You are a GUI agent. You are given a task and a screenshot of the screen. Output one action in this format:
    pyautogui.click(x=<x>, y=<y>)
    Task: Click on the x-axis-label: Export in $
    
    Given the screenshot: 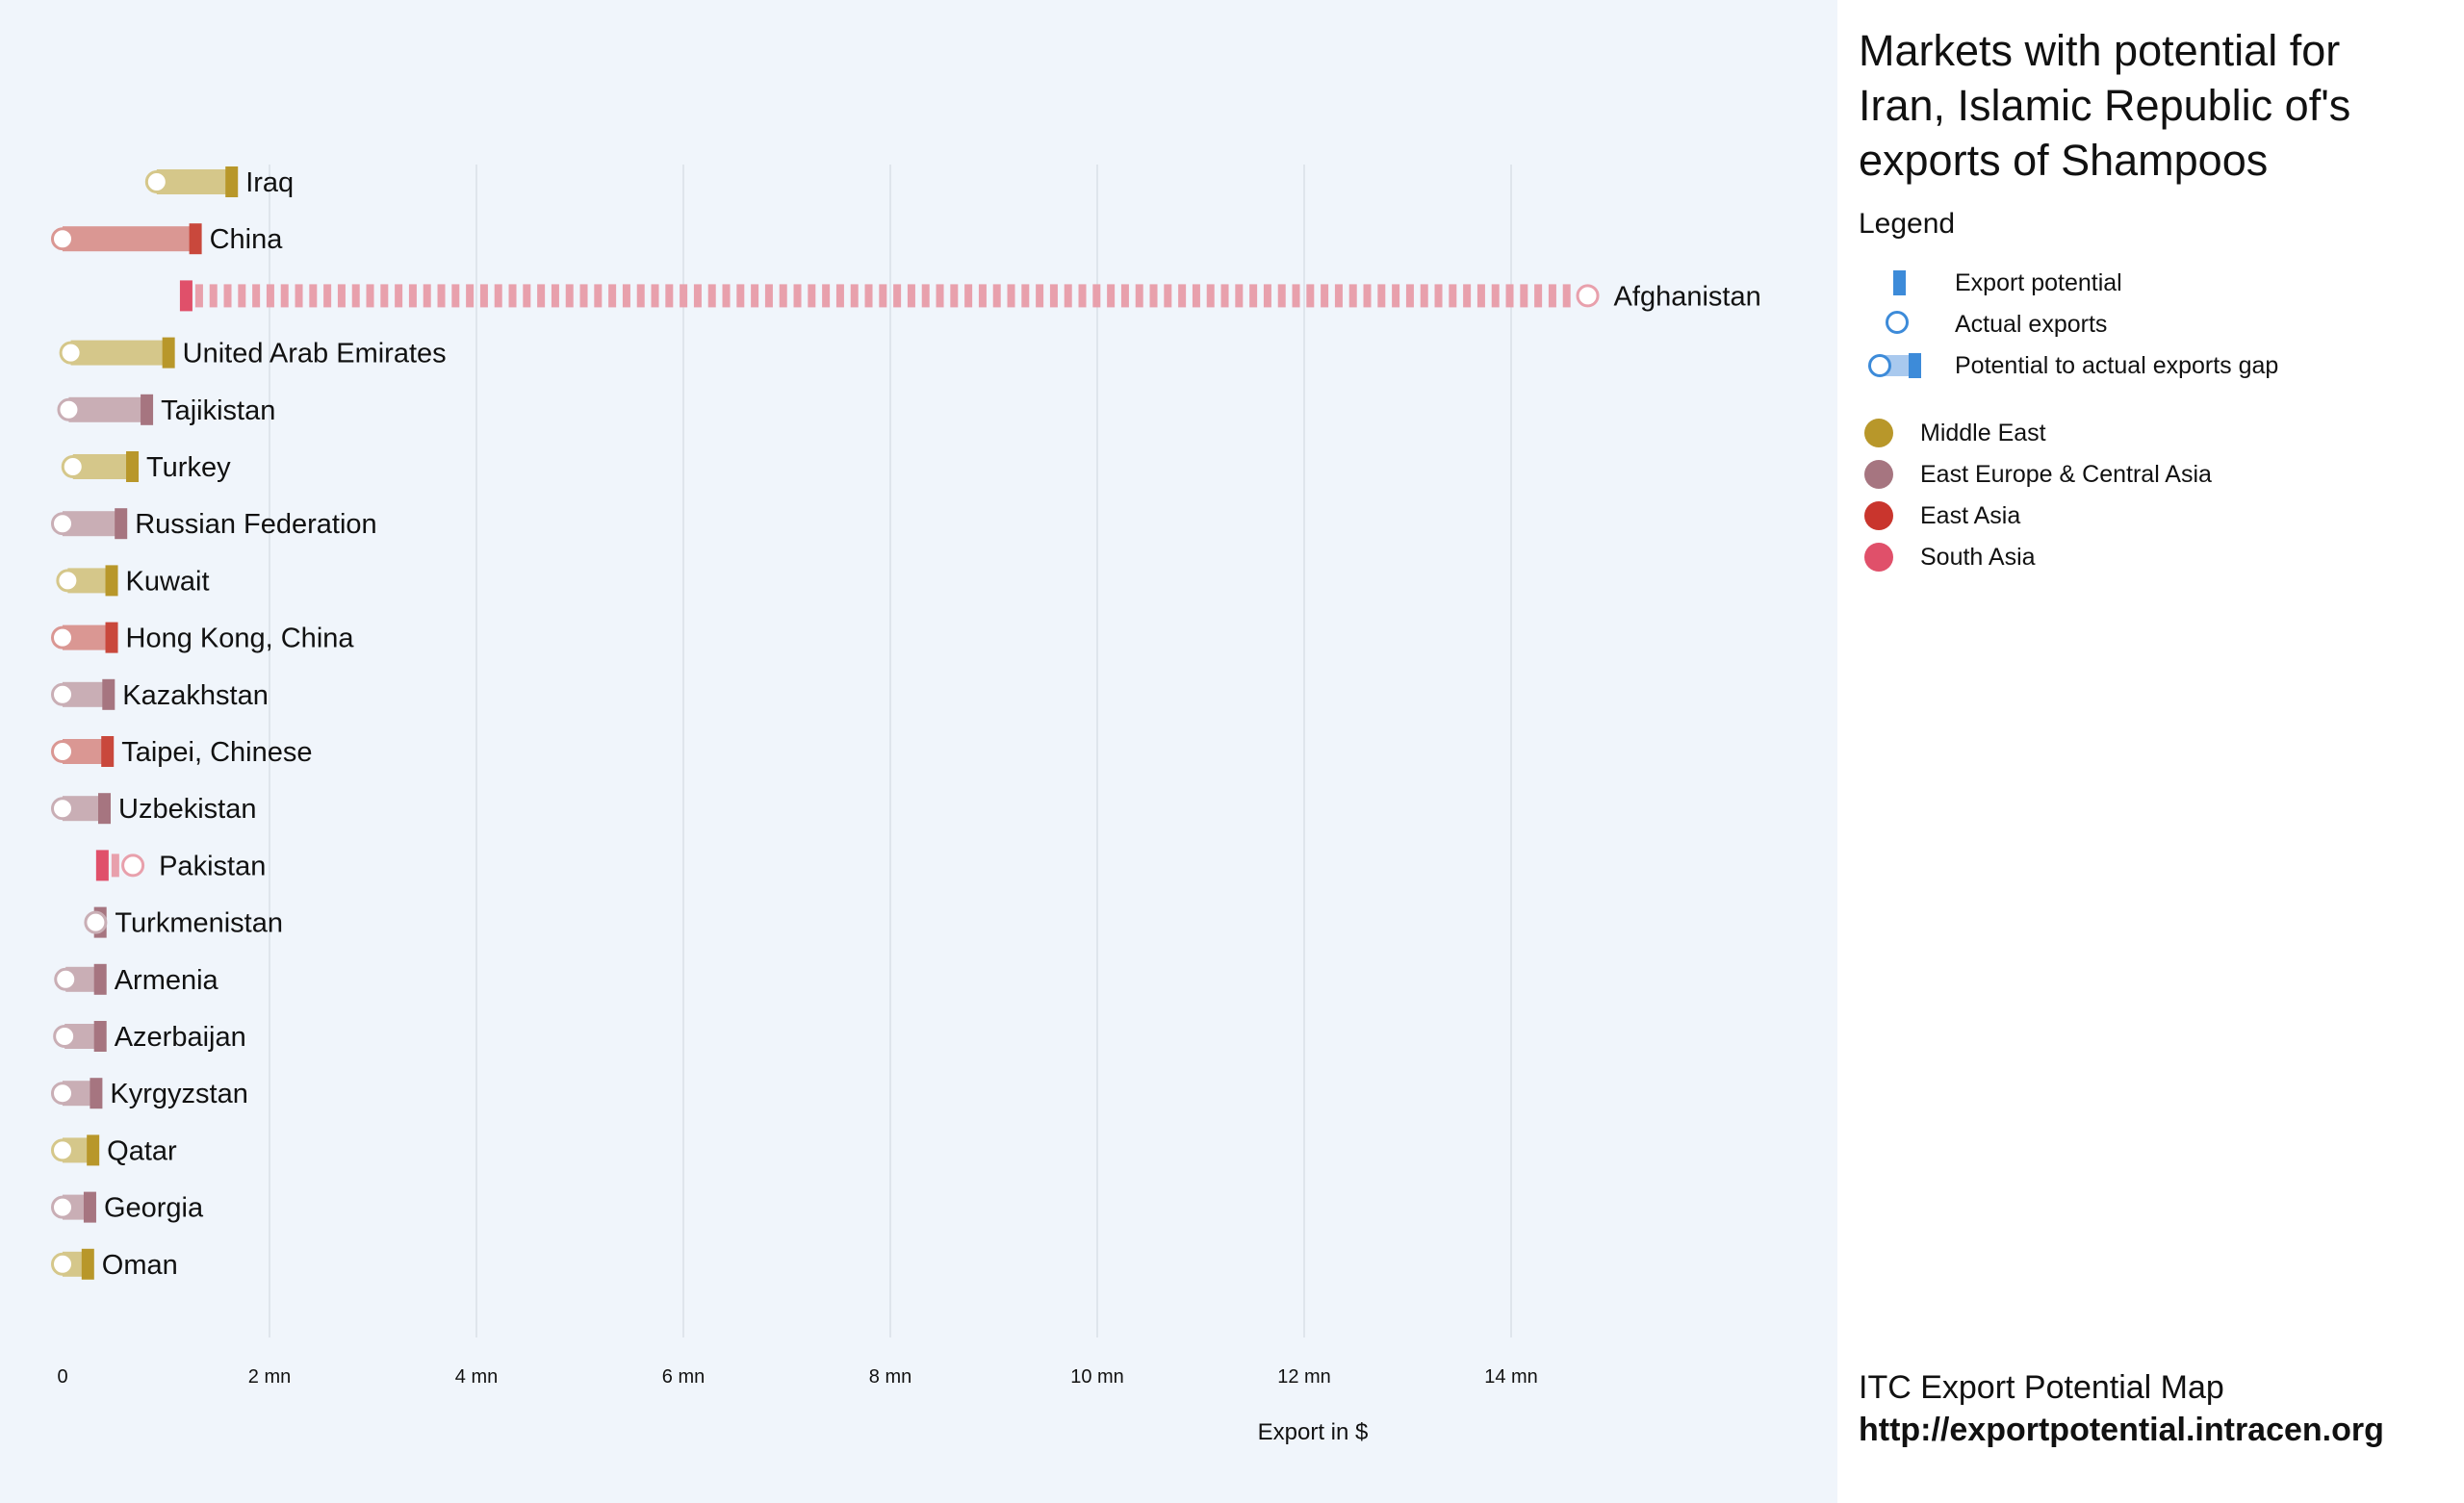 What is the action you would take?
    pyautogui.click(x=1313, y=1432)
    